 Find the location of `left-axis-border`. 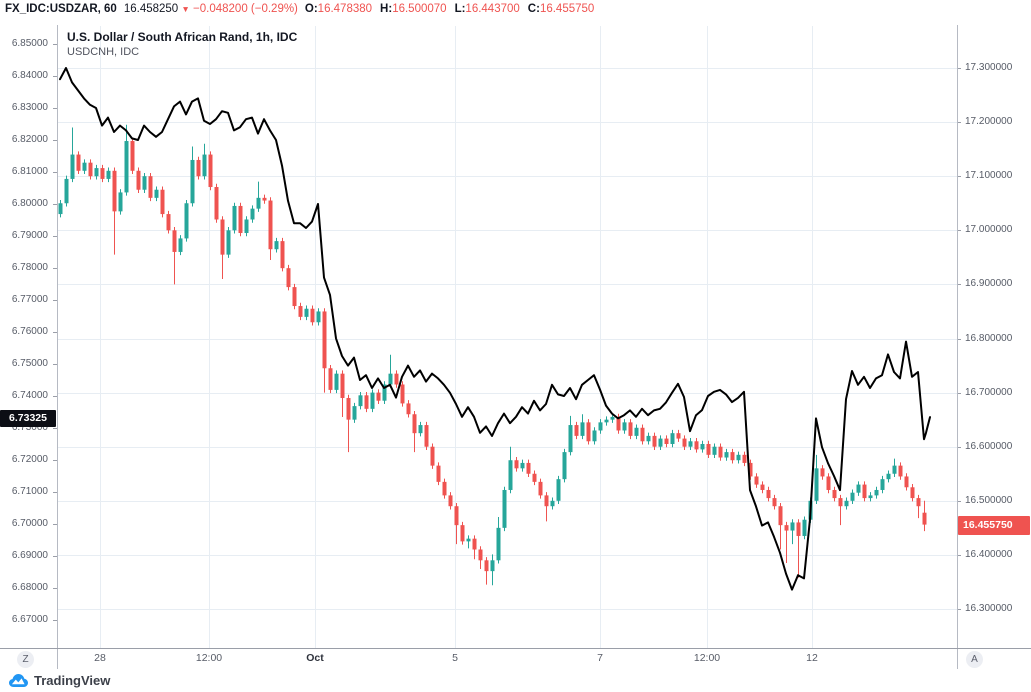

left-axis-border is located at coordinates (57, 336).